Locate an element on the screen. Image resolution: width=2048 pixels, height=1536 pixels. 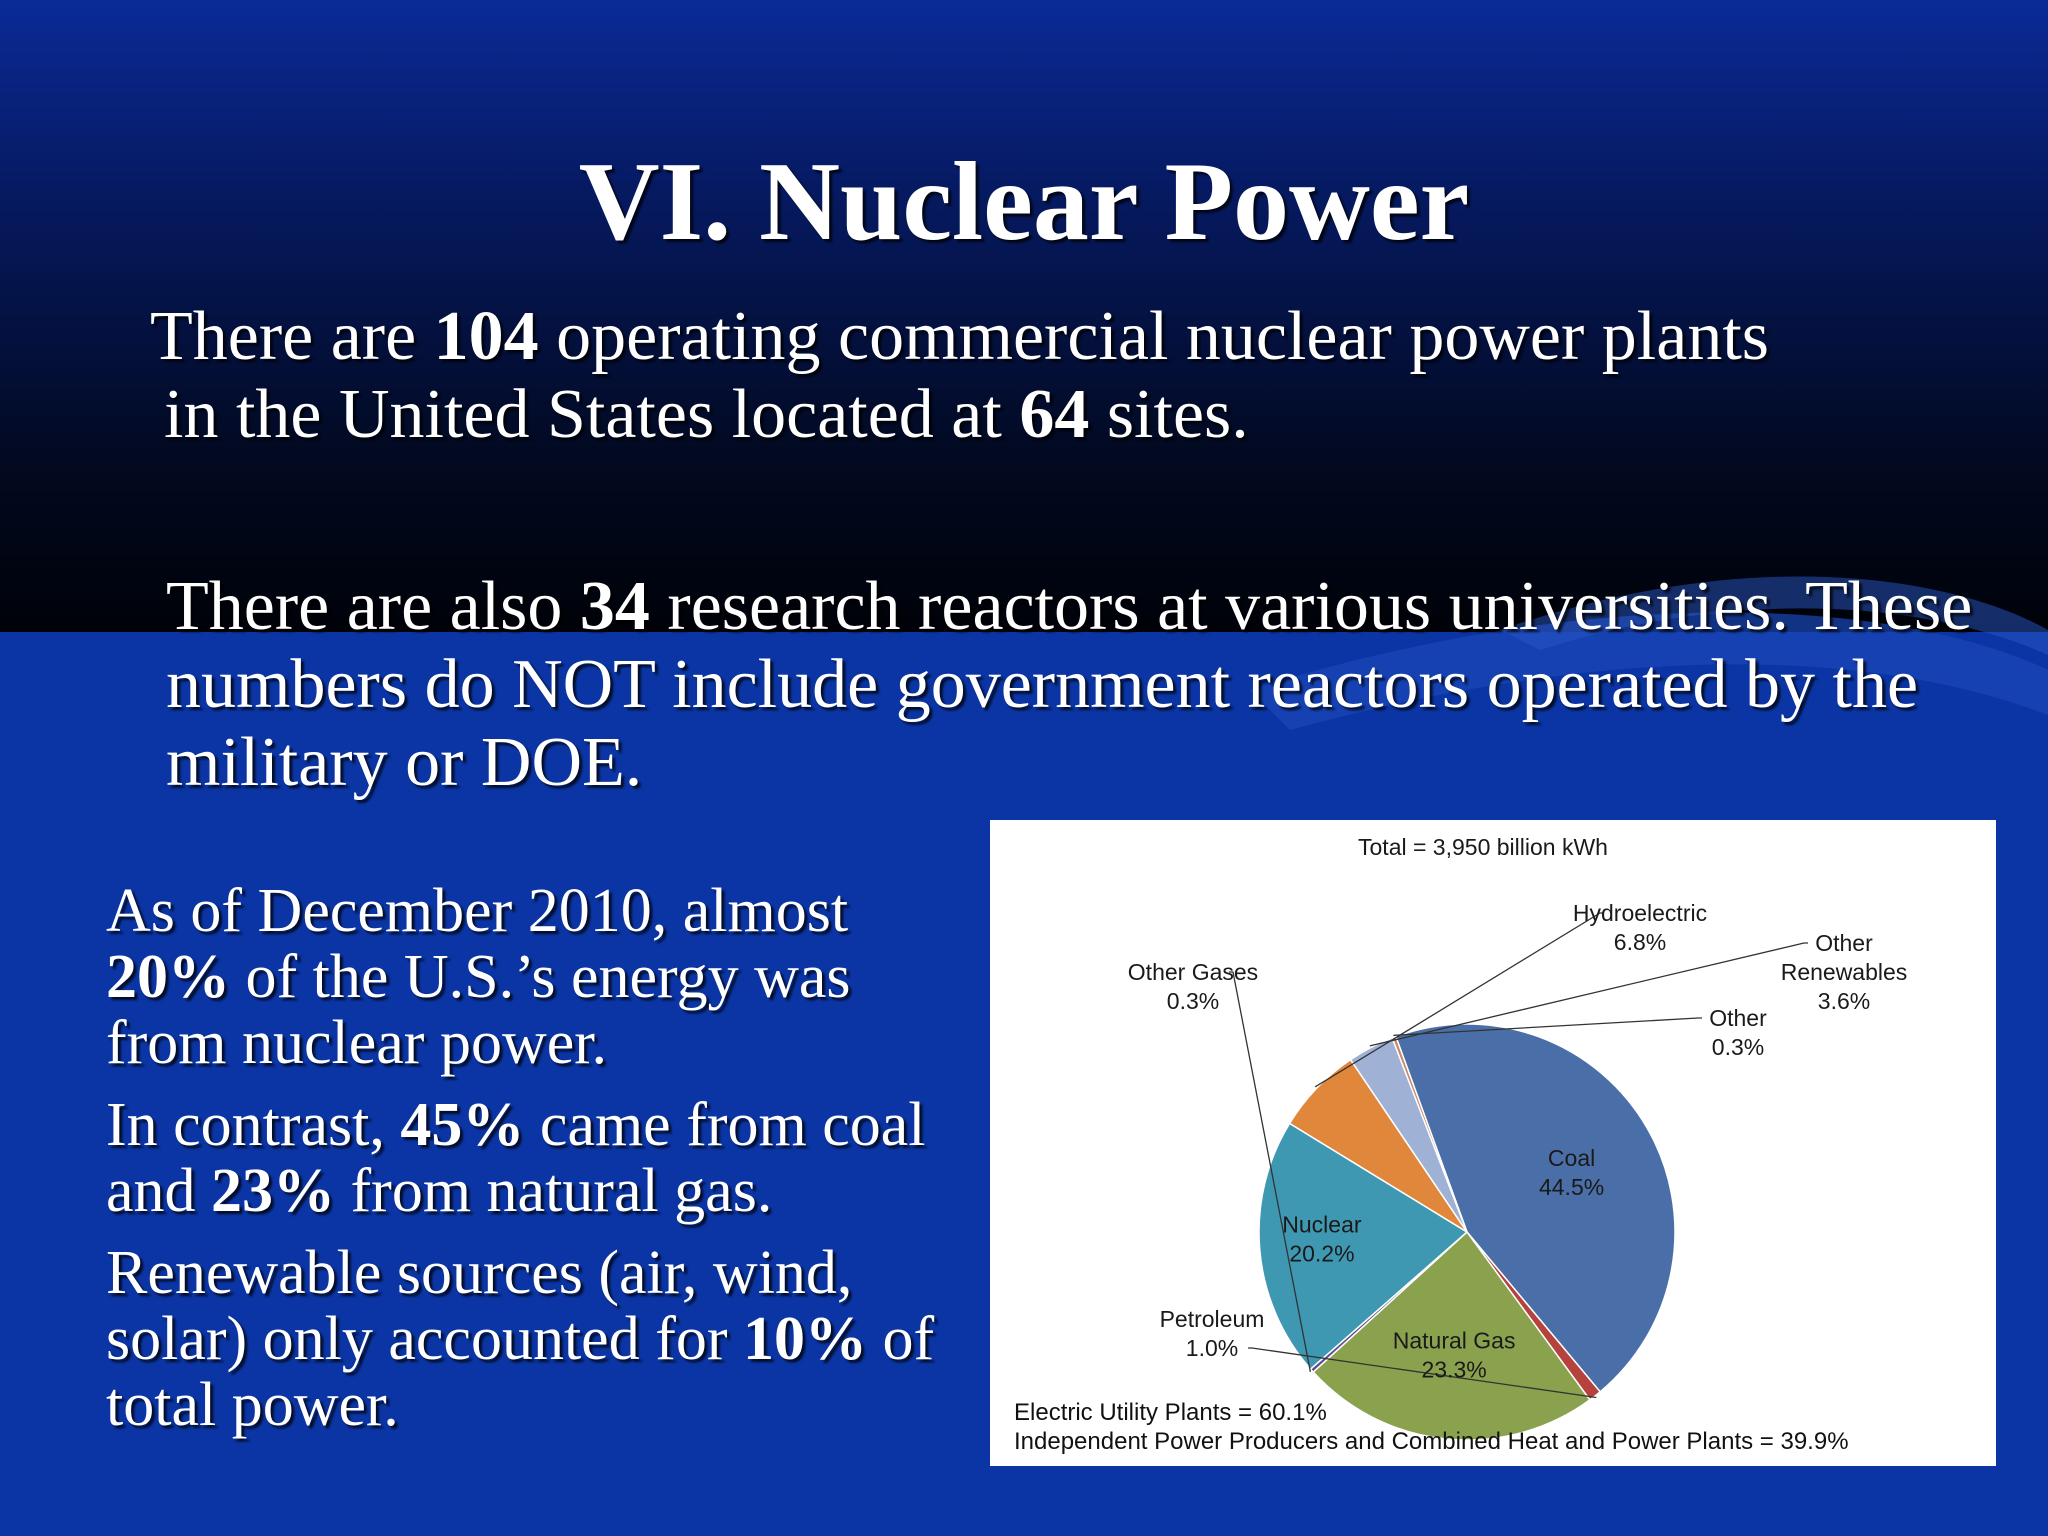
fact2-text-2: came from coal and is located at coordinates (516, 1158).